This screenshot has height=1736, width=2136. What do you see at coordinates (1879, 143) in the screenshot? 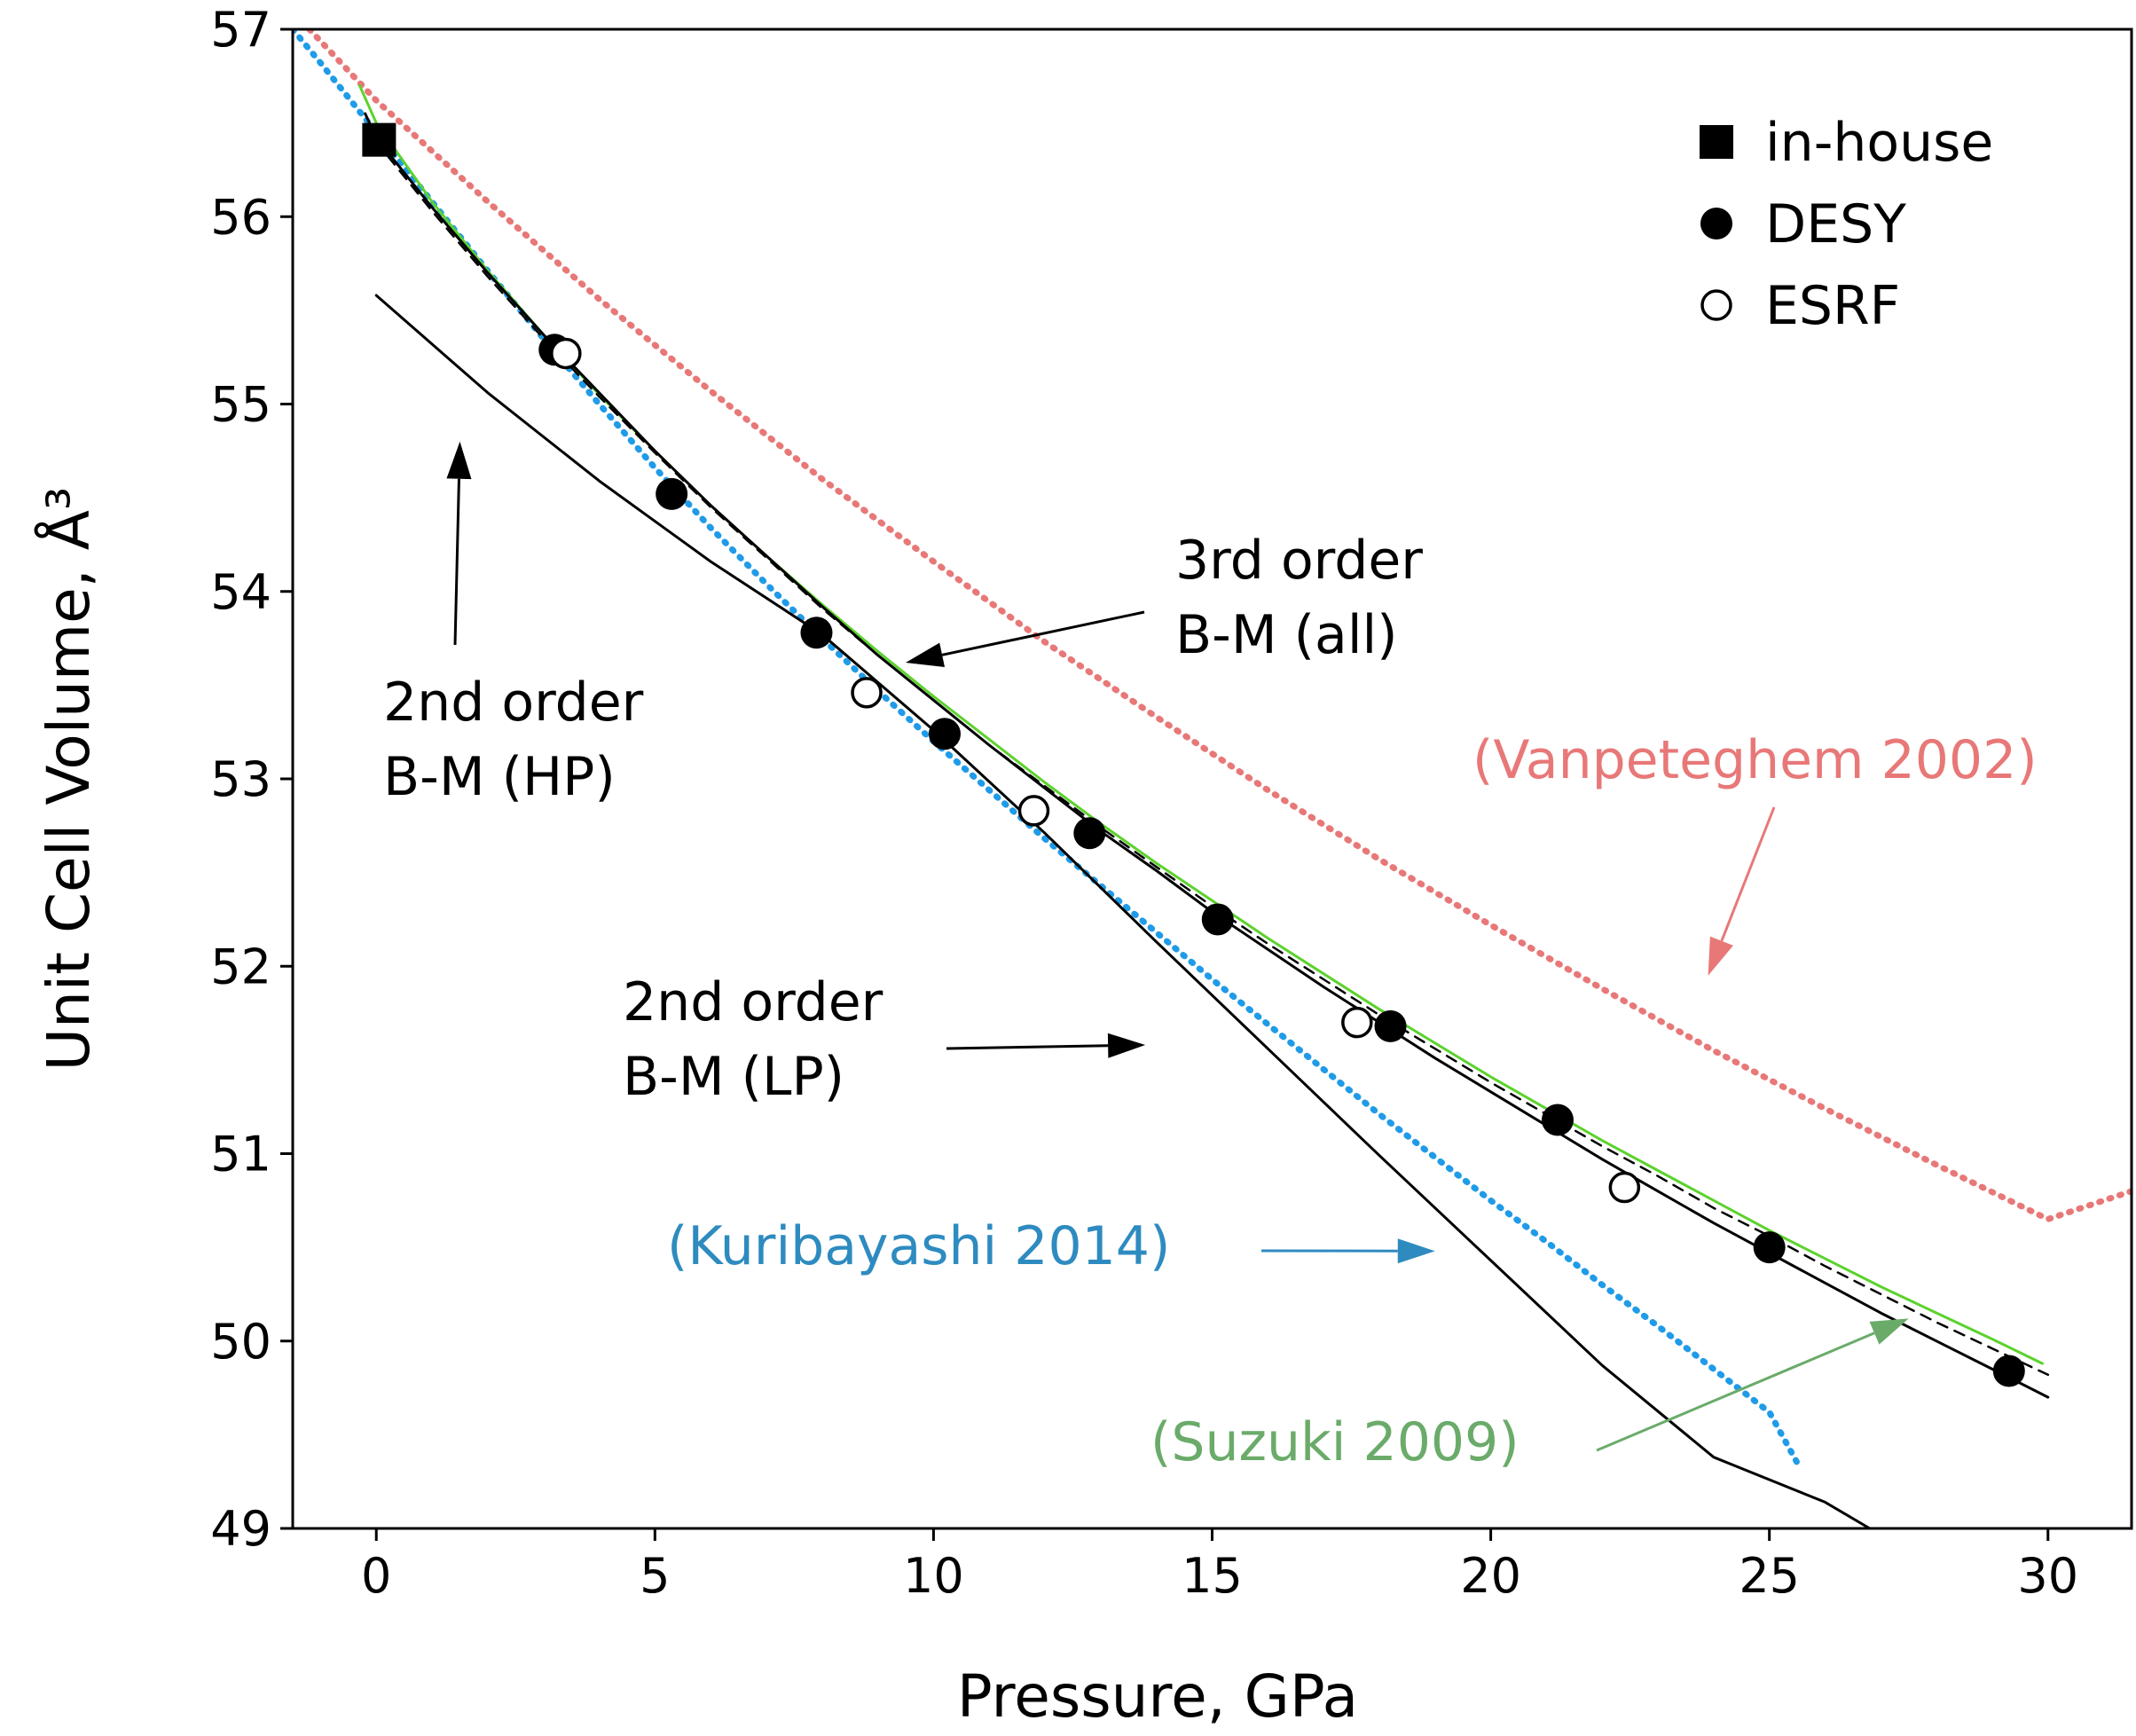
I see `legend-label-in-house: in-house` at bounding box center [1879, 143].